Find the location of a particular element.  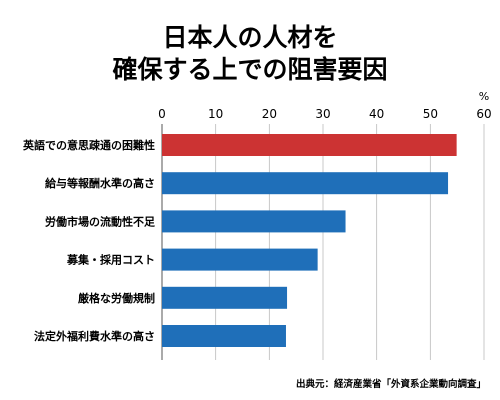

unit-label: % is located at coordinates (484, 96).